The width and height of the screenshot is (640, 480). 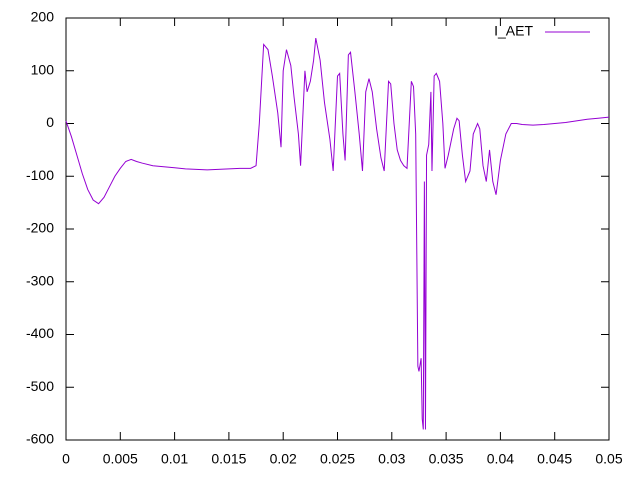 What do you see at coordinates (43, 17) in the screenshot?
I see `y-tick-label: 200` at bounding box center [43, 17].